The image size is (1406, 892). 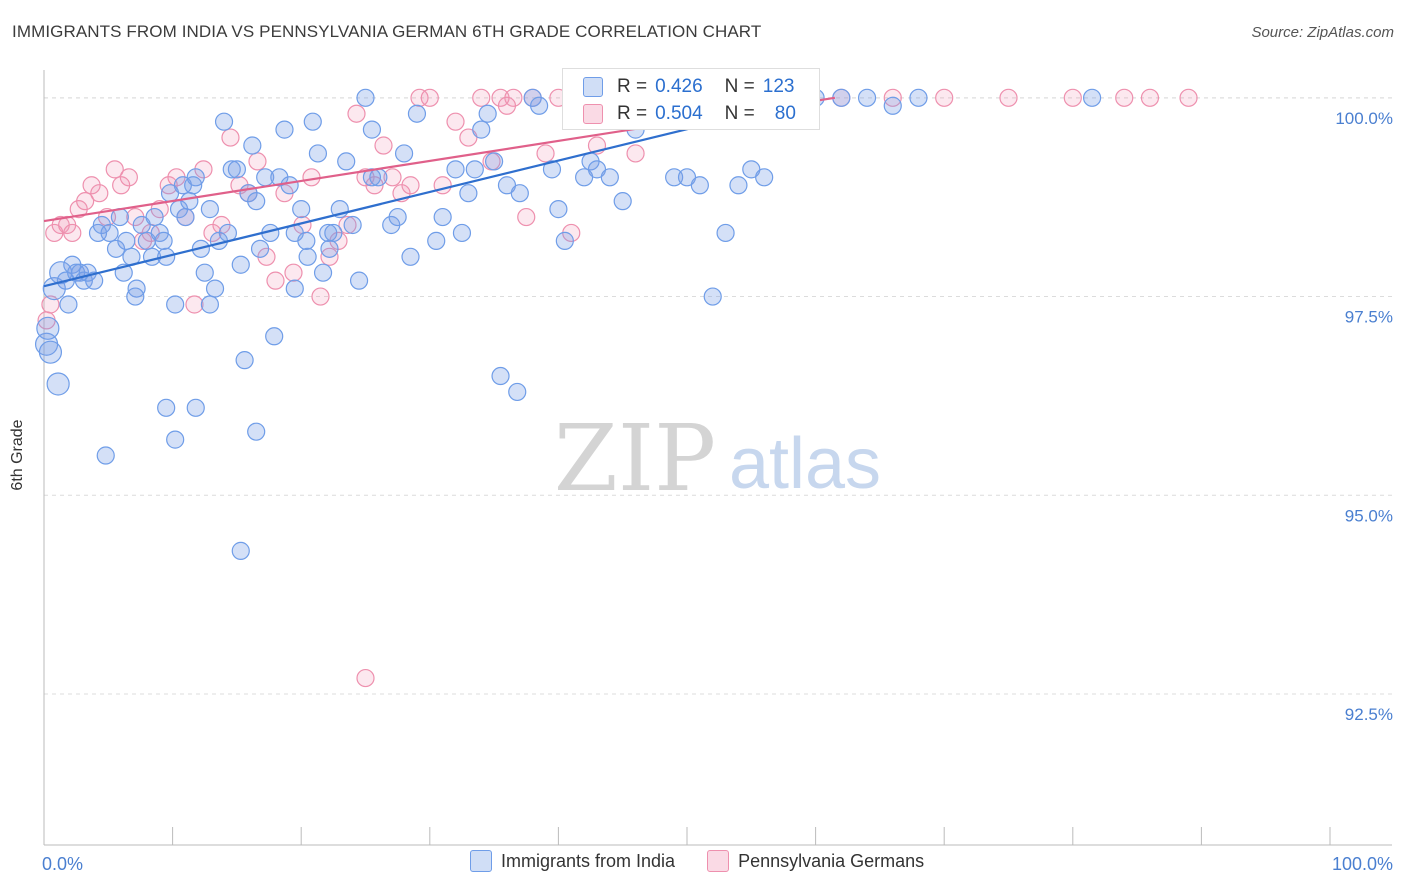 What do you see at coordinates (831, 860) in the screenshot?
I see `legend-label-penn: Pennsylvania Germans` at bounding box center [831, 860].